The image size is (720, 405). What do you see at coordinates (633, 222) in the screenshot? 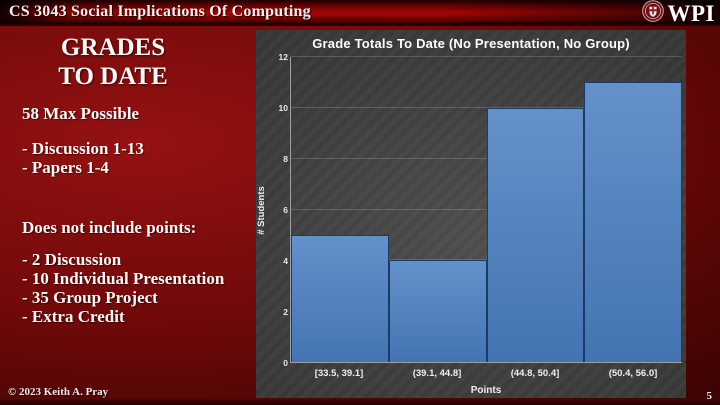
I see `bar-(50.4, 56.0]` at bounding box center [633, 222].